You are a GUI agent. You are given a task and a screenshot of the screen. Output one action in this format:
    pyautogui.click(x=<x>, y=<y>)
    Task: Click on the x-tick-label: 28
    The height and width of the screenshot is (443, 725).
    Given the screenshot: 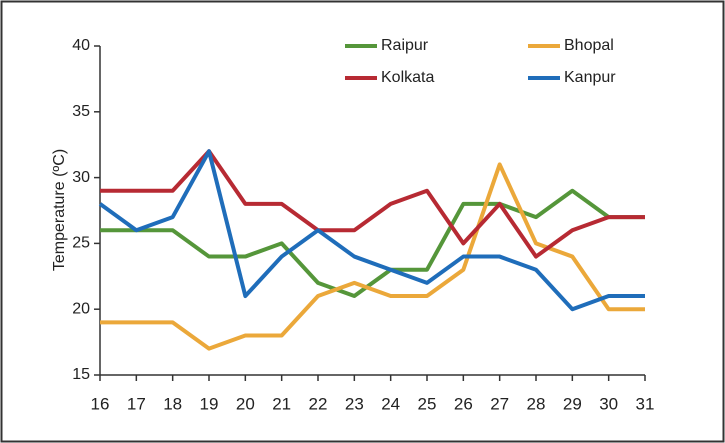 What is the action you would take?
    pyautogui.click(x=536, y=403)
    